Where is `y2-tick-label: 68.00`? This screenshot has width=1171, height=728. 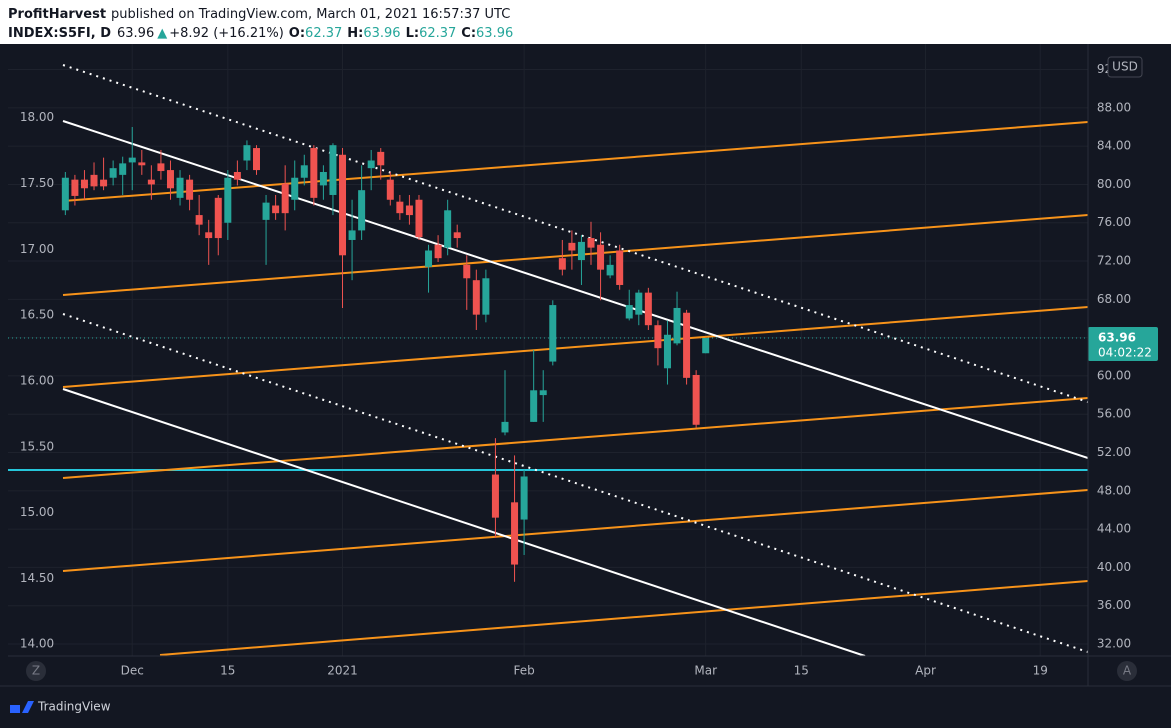
y2-tick-label: 68.00 is located at coordinates (1114, 299).